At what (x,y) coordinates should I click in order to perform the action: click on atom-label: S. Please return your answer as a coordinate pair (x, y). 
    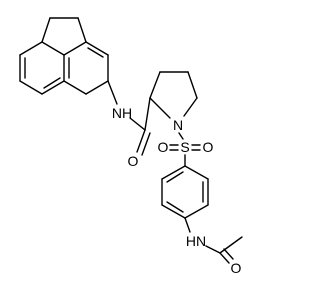
    Looking at the image, I should click on (184, 147).